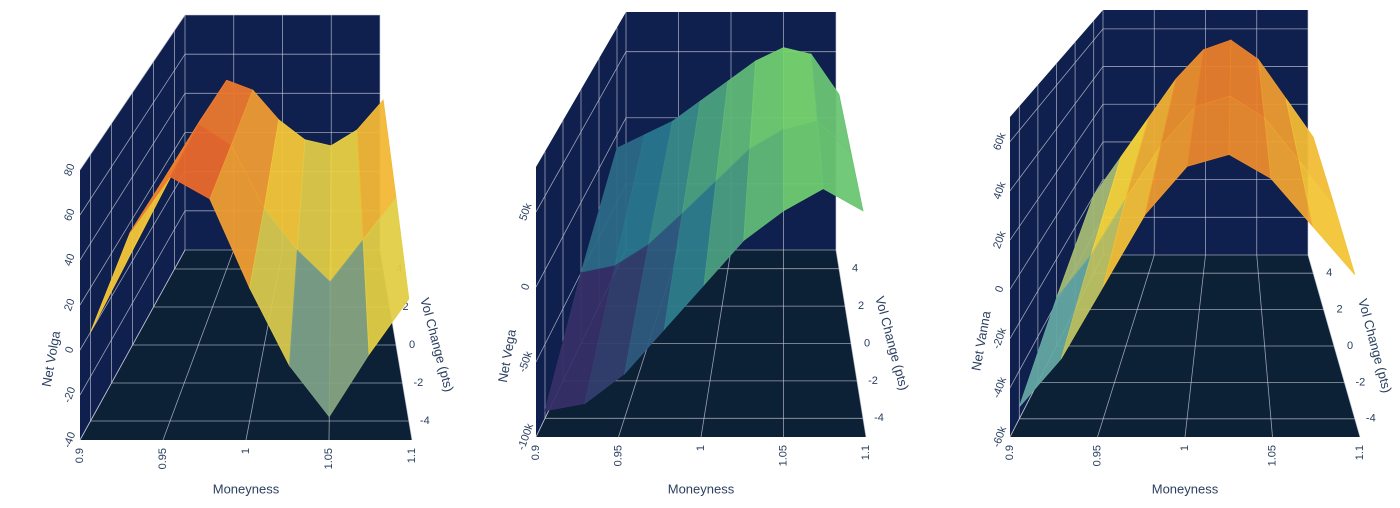  Describe the element at coordinates (69, 260) in the screenshot. I see `z-tick-label: 40` at that location.